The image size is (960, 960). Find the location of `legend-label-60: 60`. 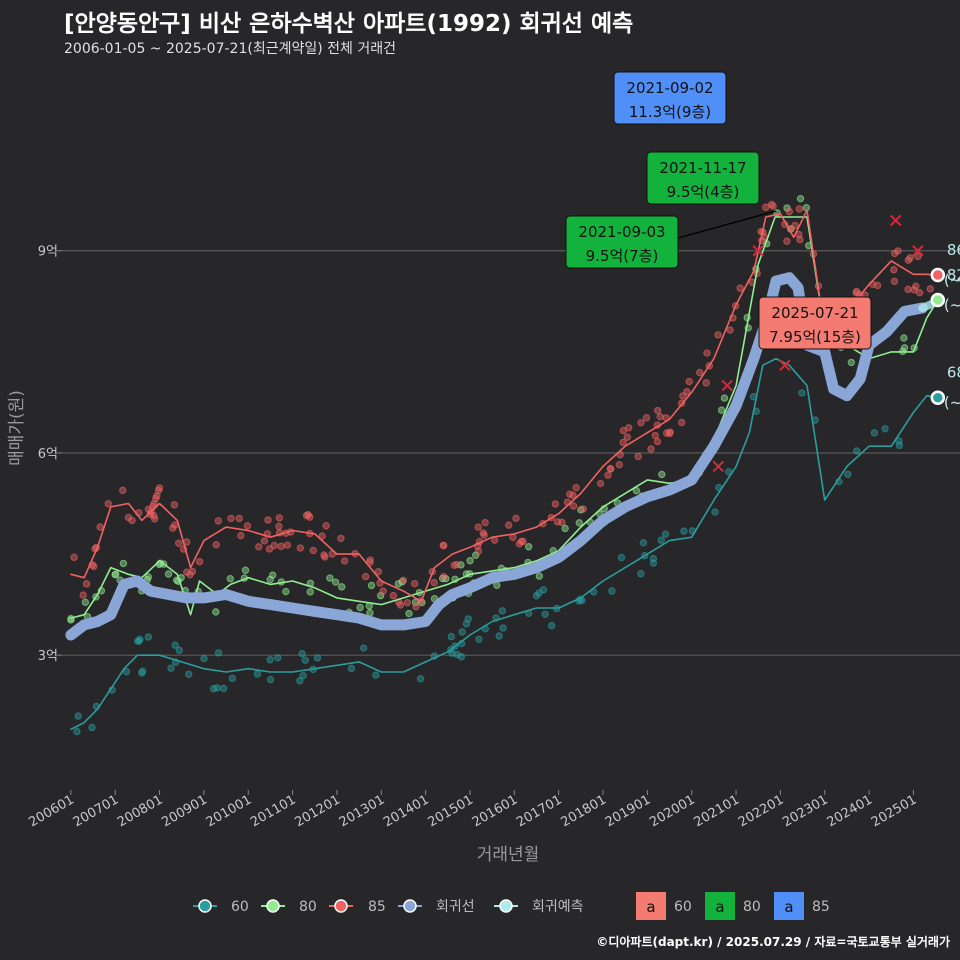

legend-label-60: 60 is located at coordinates (240, 907).